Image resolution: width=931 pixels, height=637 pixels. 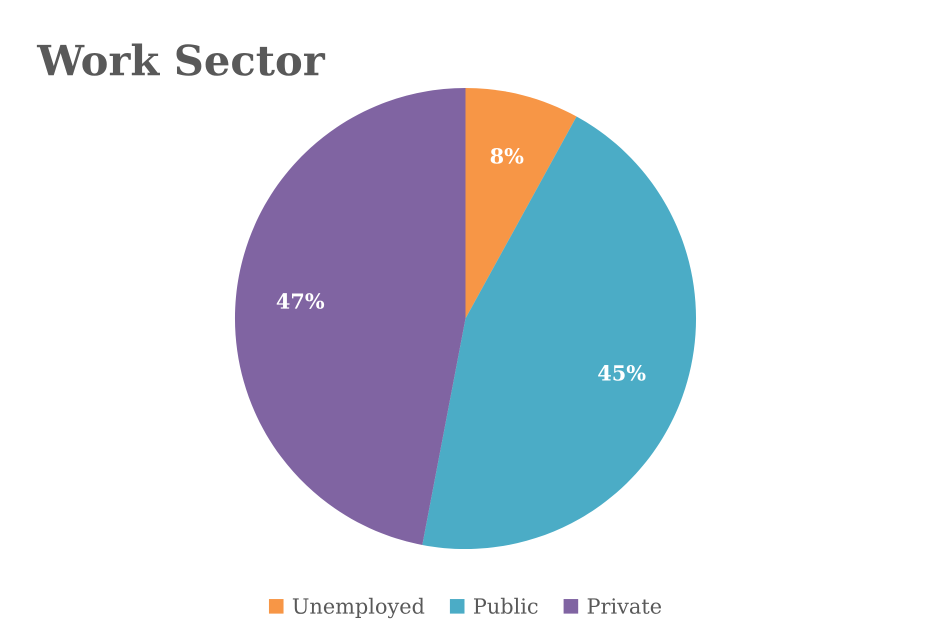 I want to click on pie-slice, so click(x=521, y=203).